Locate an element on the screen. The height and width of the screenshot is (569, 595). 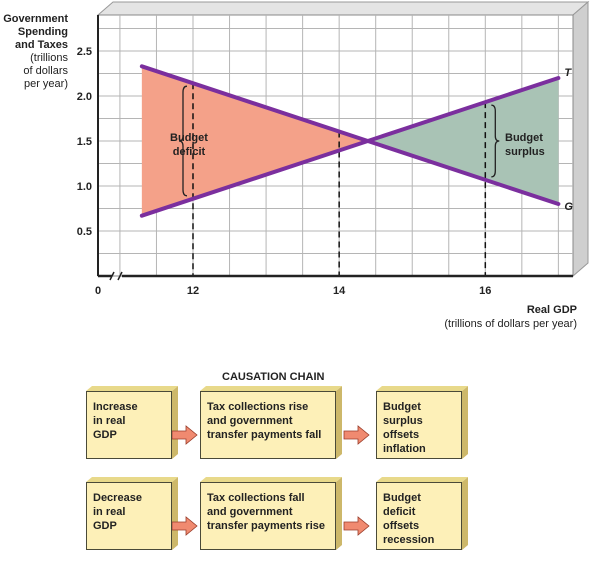
box-line: Increase is located at coordinates (115, 407).